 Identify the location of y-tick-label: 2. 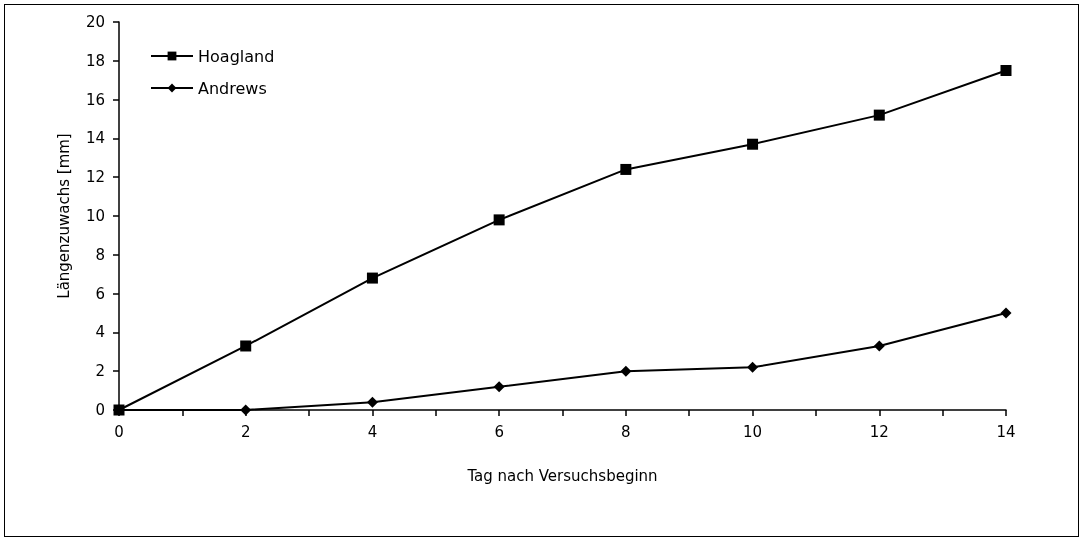
(100, 371).